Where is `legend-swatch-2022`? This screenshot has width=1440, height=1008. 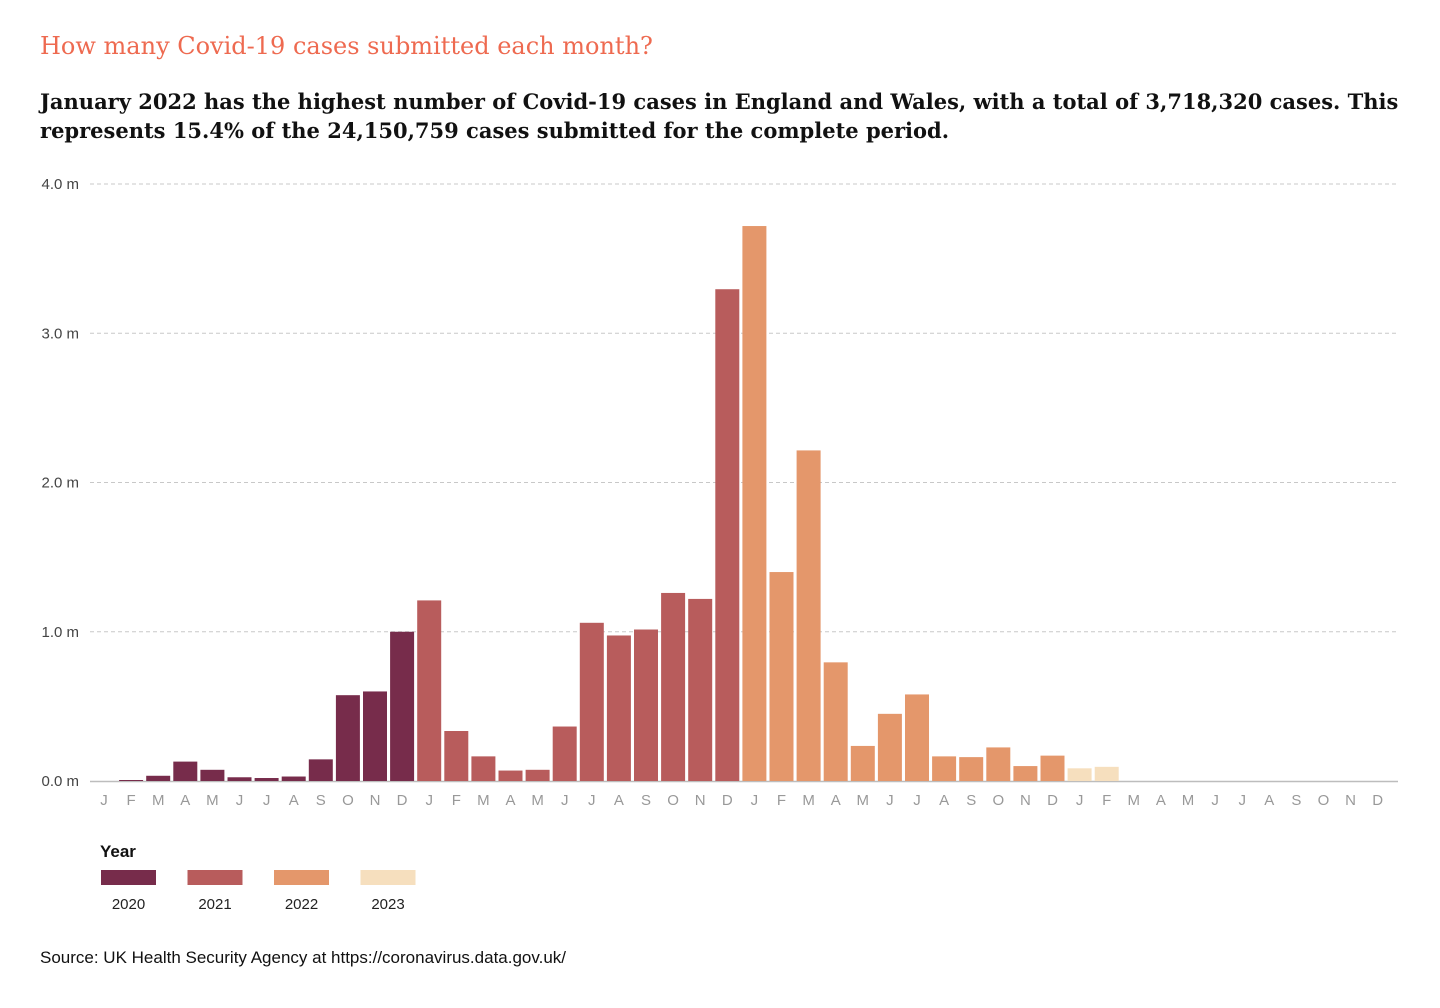 legend-swatch-2022 is located at coordinates (301, 877).